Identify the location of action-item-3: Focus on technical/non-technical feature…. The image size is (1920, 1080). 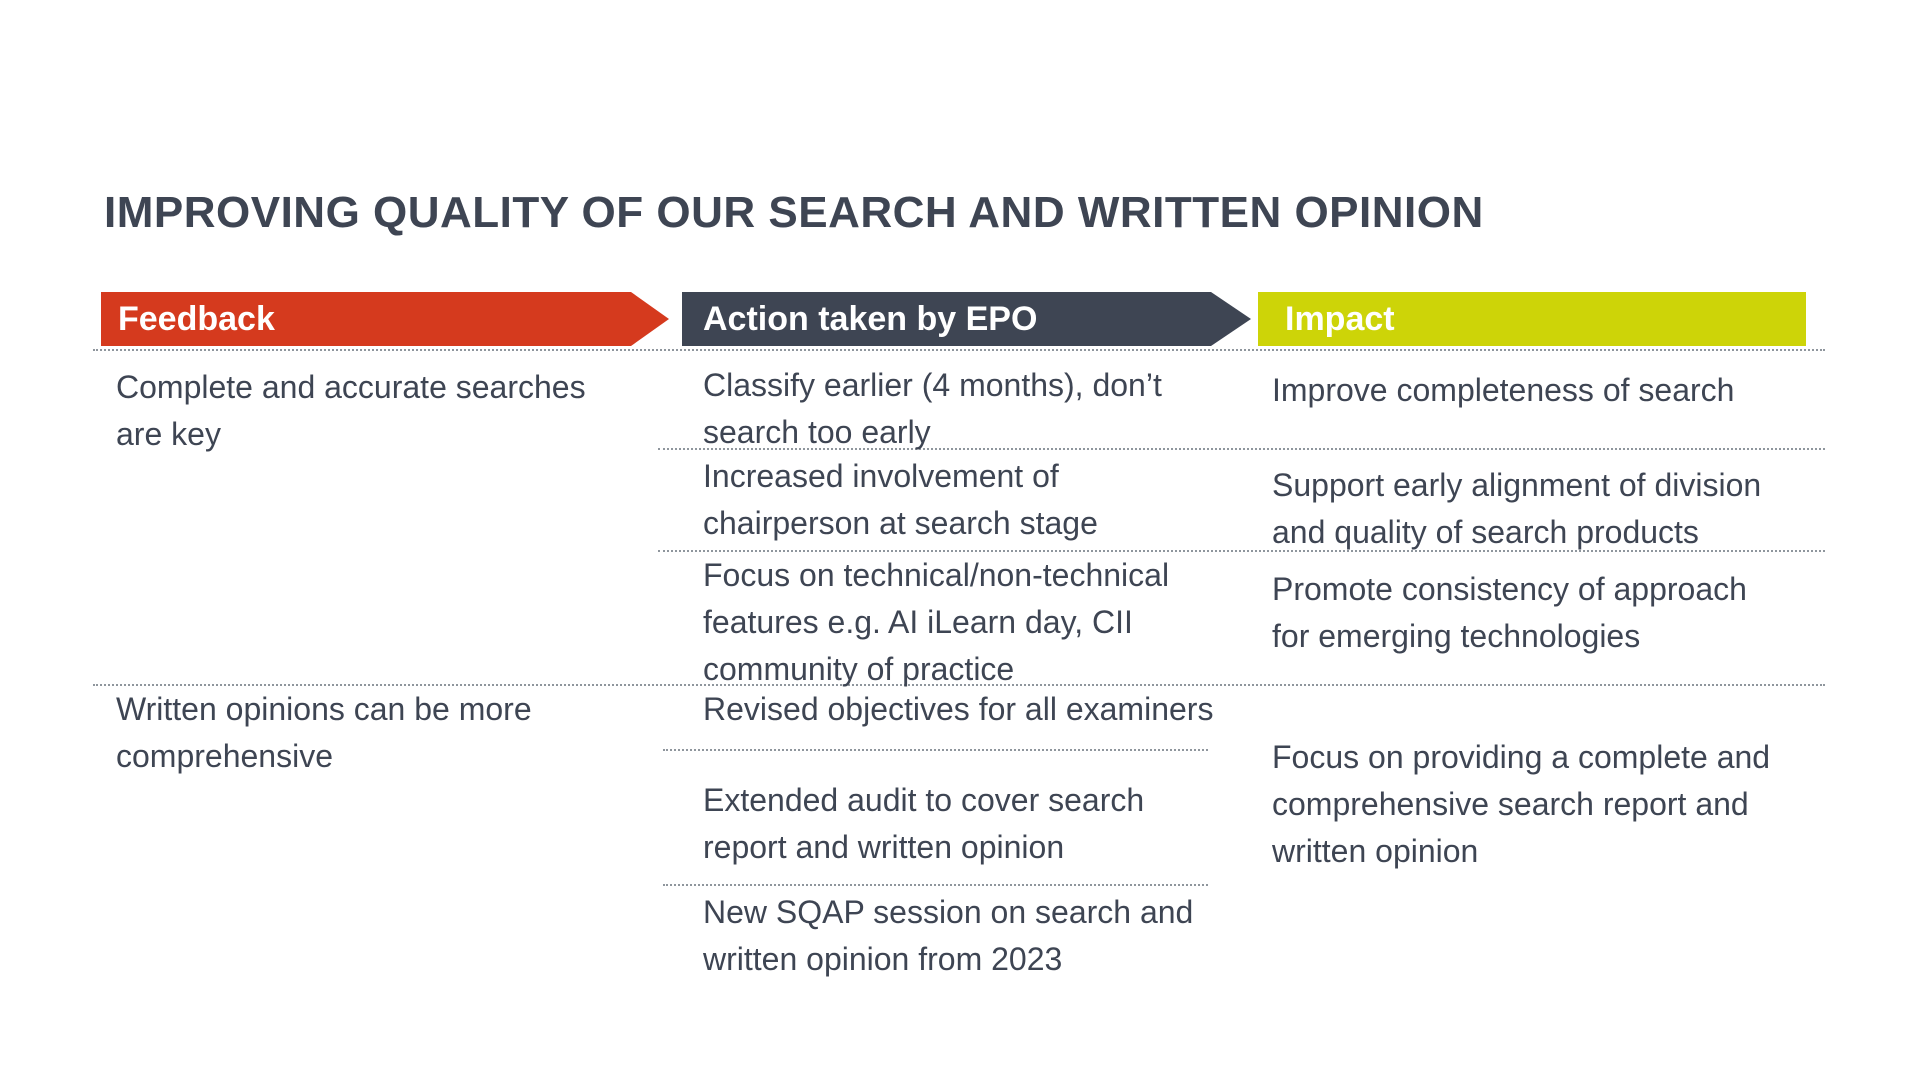
(936, 622).